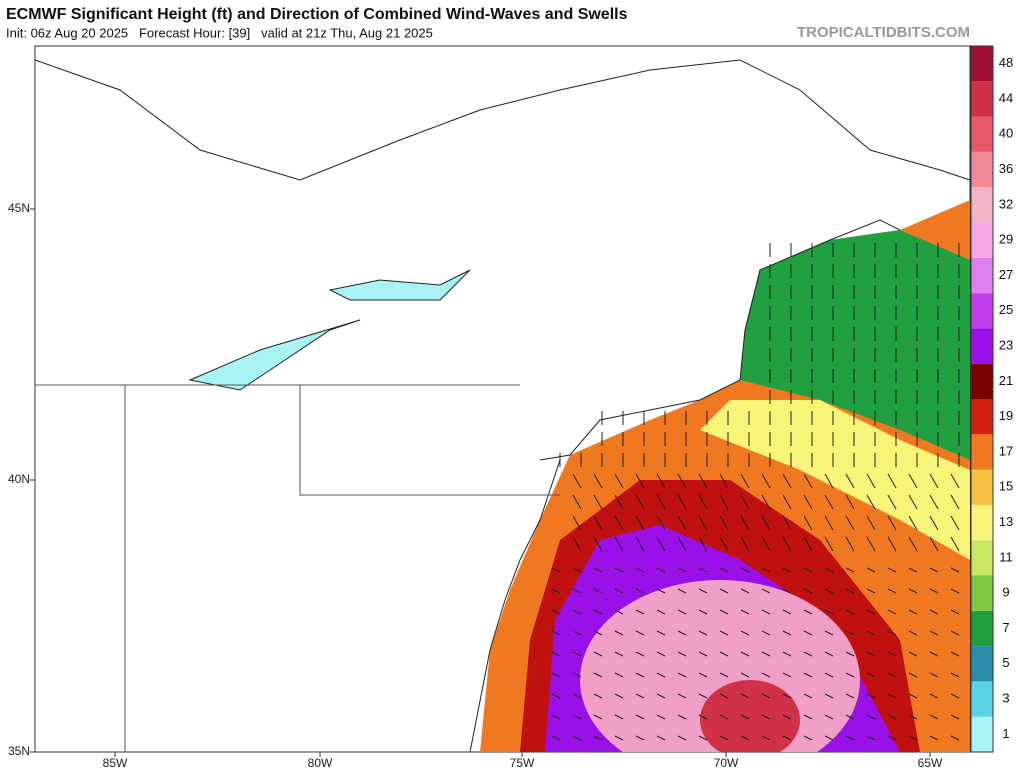 The height and width of the screenshot is (777, 1024). Describe the element at coordinates (274, 355) in the screenshot. I see `lake` at that location.